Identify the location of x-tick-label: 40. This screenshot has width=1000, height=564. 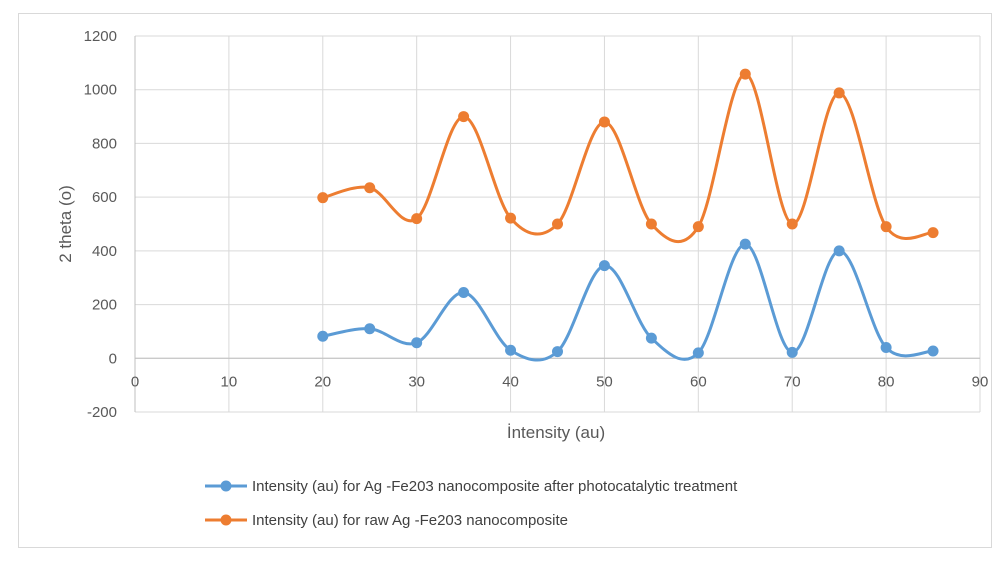
(510, 381).